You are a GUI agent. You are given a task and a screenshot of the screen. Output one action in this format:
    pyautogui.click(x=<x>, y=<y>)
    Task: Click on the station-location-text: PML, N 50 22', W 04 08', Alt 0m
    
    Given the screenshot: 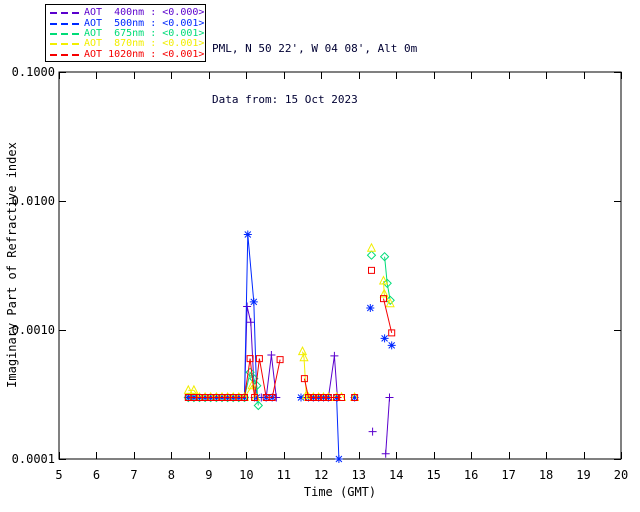 What is the action you would take?
    pyautogui.click(x=315, y=48)
    